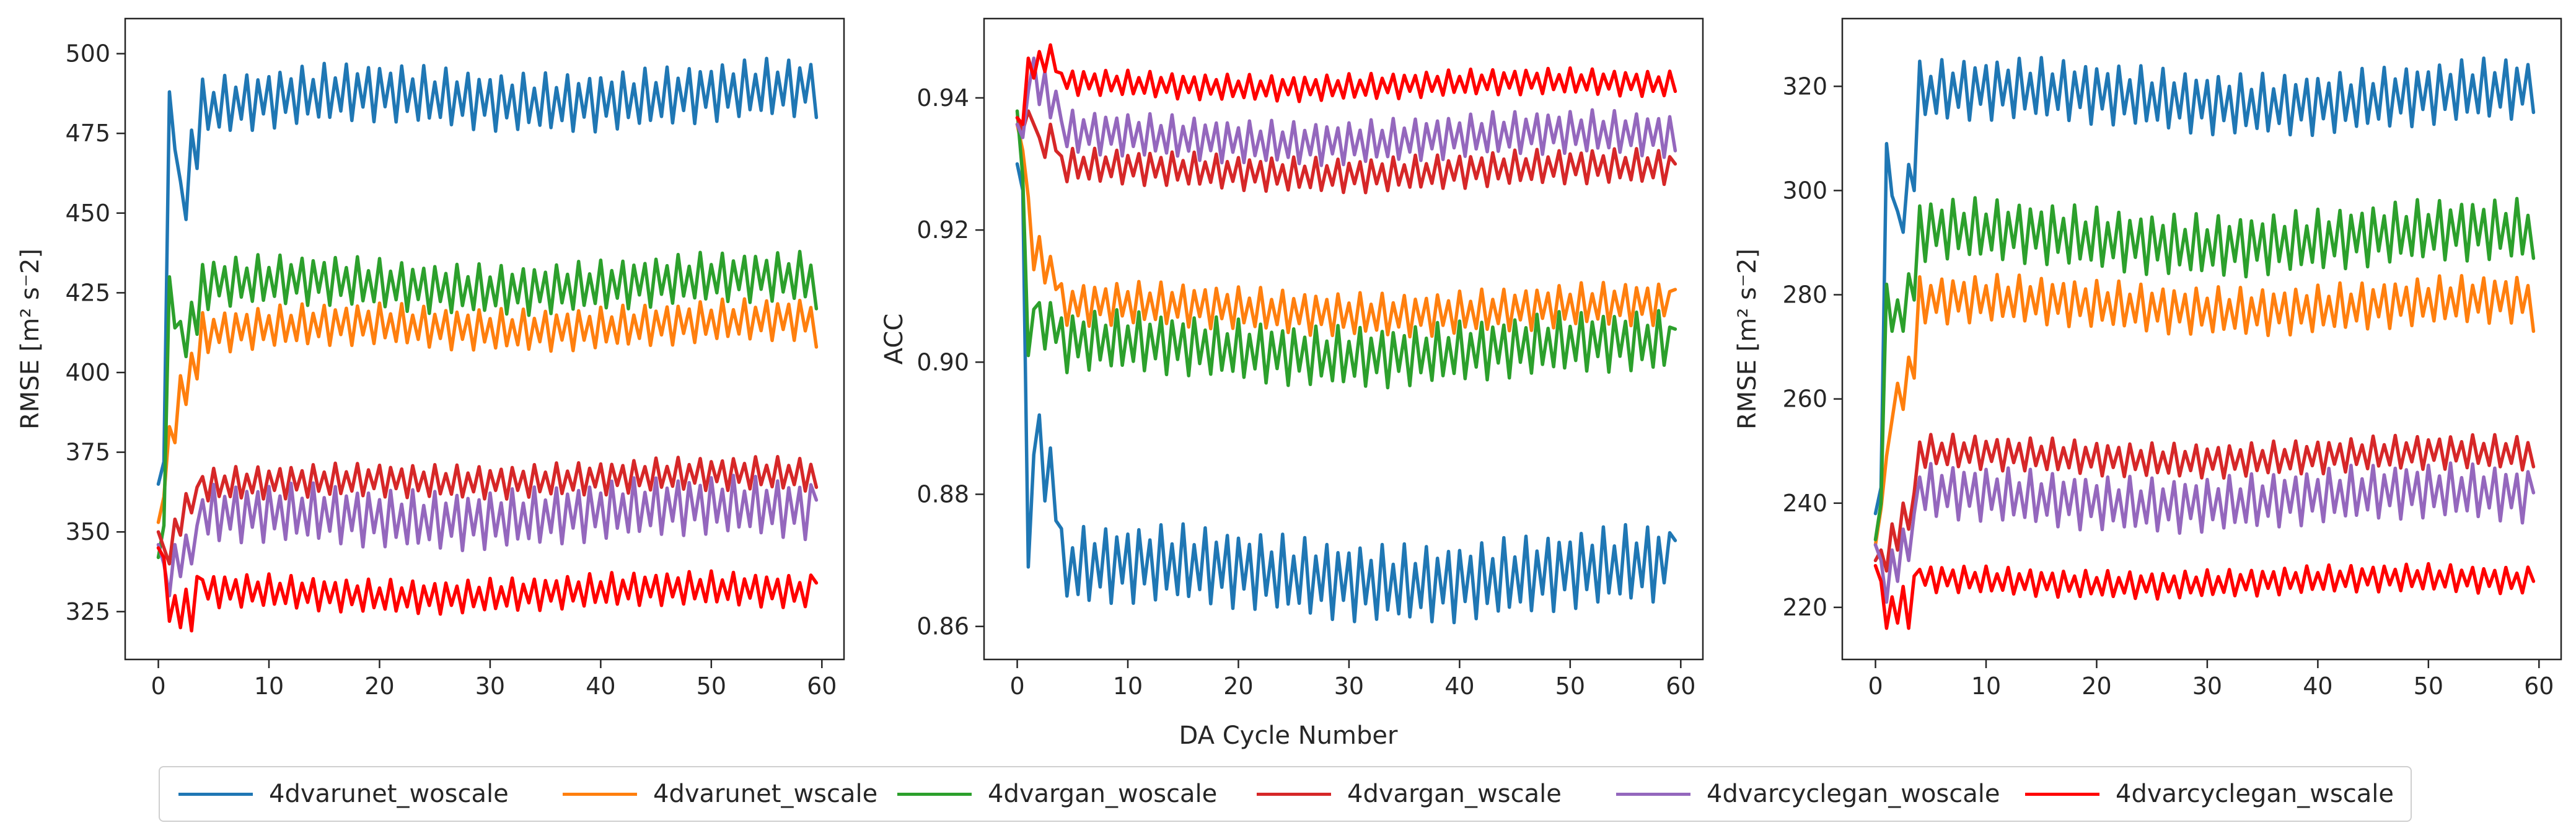 This screenshot has width=2576, height=833. Describe the element at coordinates (1805, 399) in the screenshot. I see `y-tick-label: 260` at that location.